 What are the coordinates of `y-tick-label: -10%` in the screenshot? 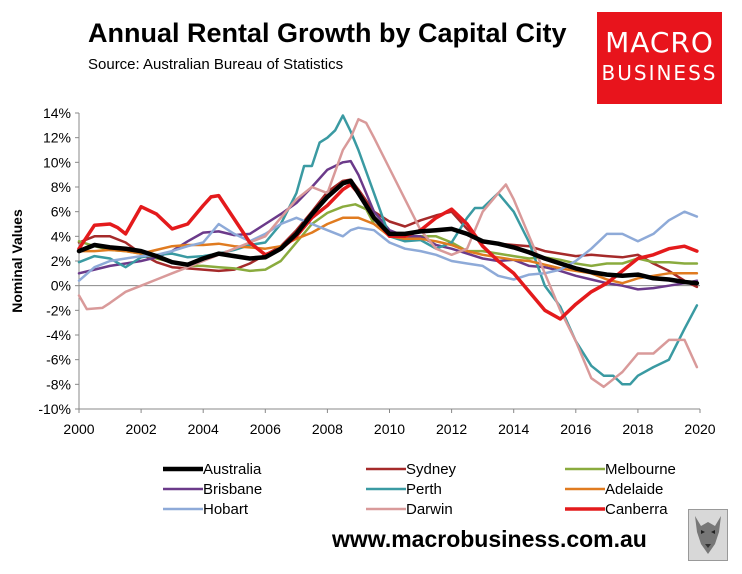 It's located at (54, 409).